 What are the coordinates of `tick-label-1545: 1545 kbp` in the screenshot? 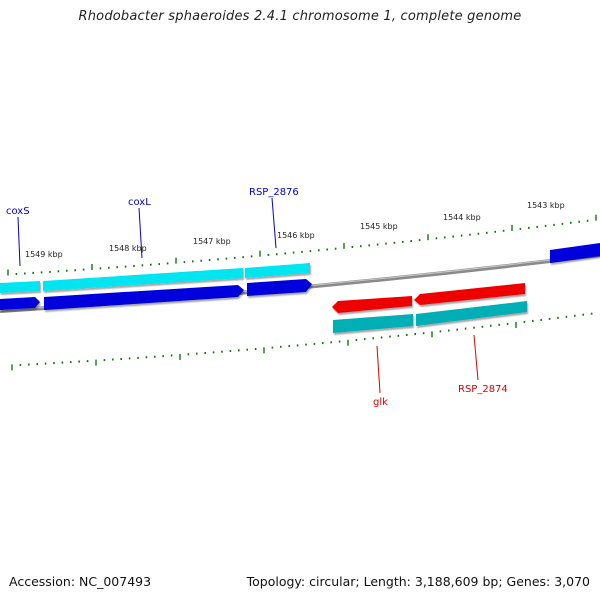 It's located at (379, 226).